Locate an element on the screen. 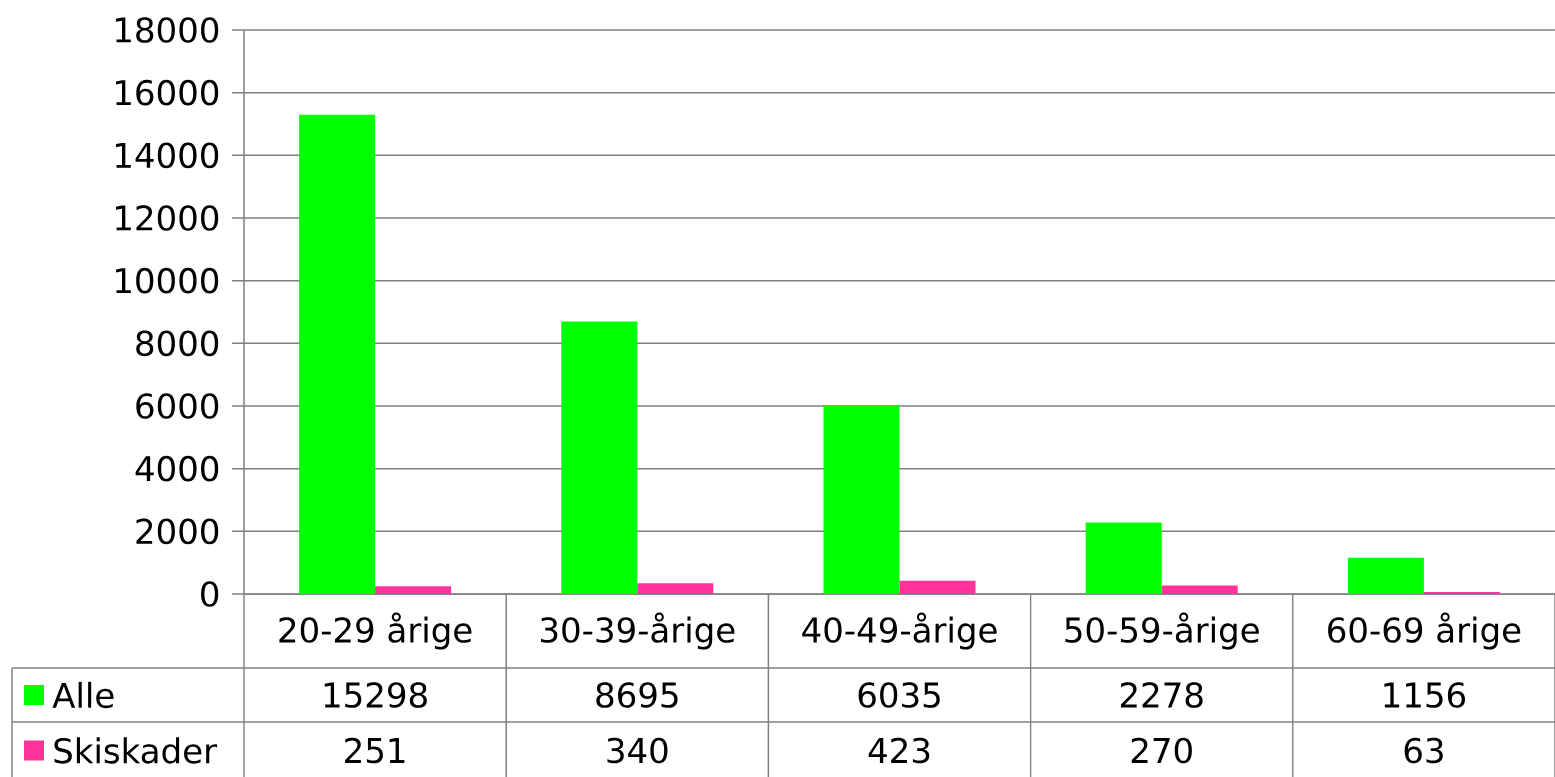  data-label: 340 is located at coordinates (637, 750).